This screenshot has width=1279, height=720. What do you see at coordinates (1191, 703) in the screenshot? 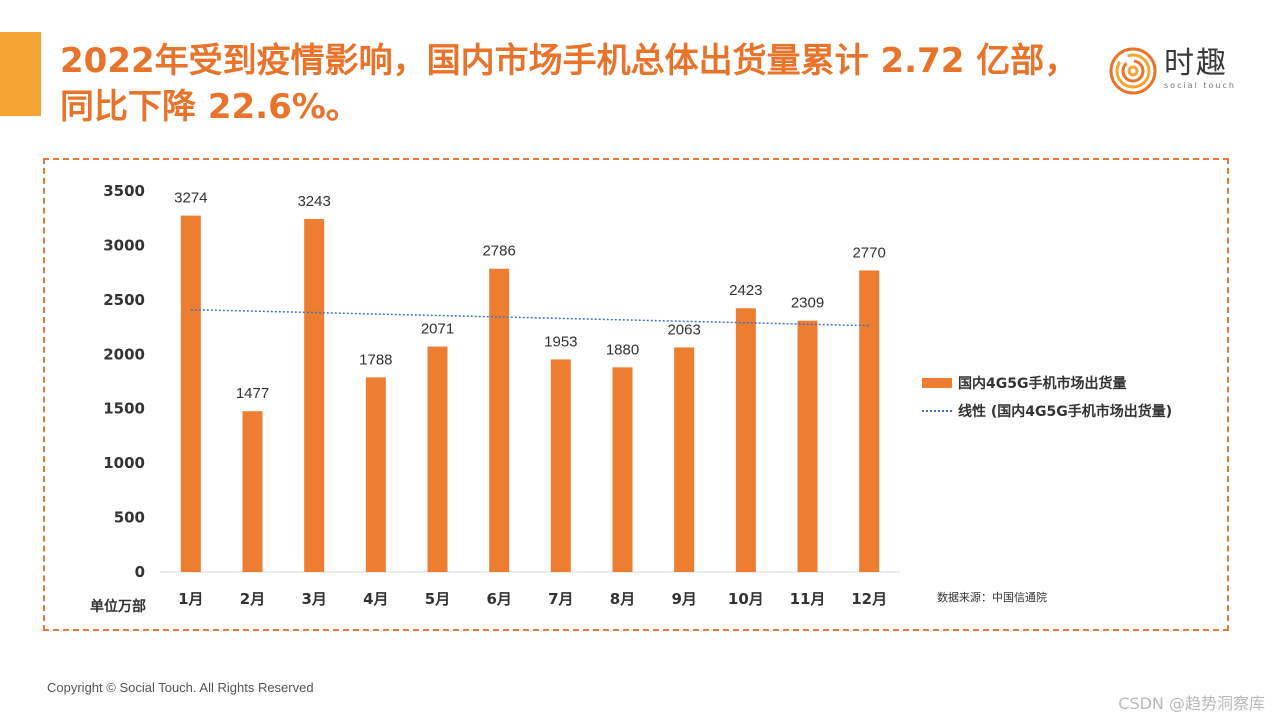
I see `csdn-watermark: CSDN @趋势洞察库` at bounding box center [1191, 703].